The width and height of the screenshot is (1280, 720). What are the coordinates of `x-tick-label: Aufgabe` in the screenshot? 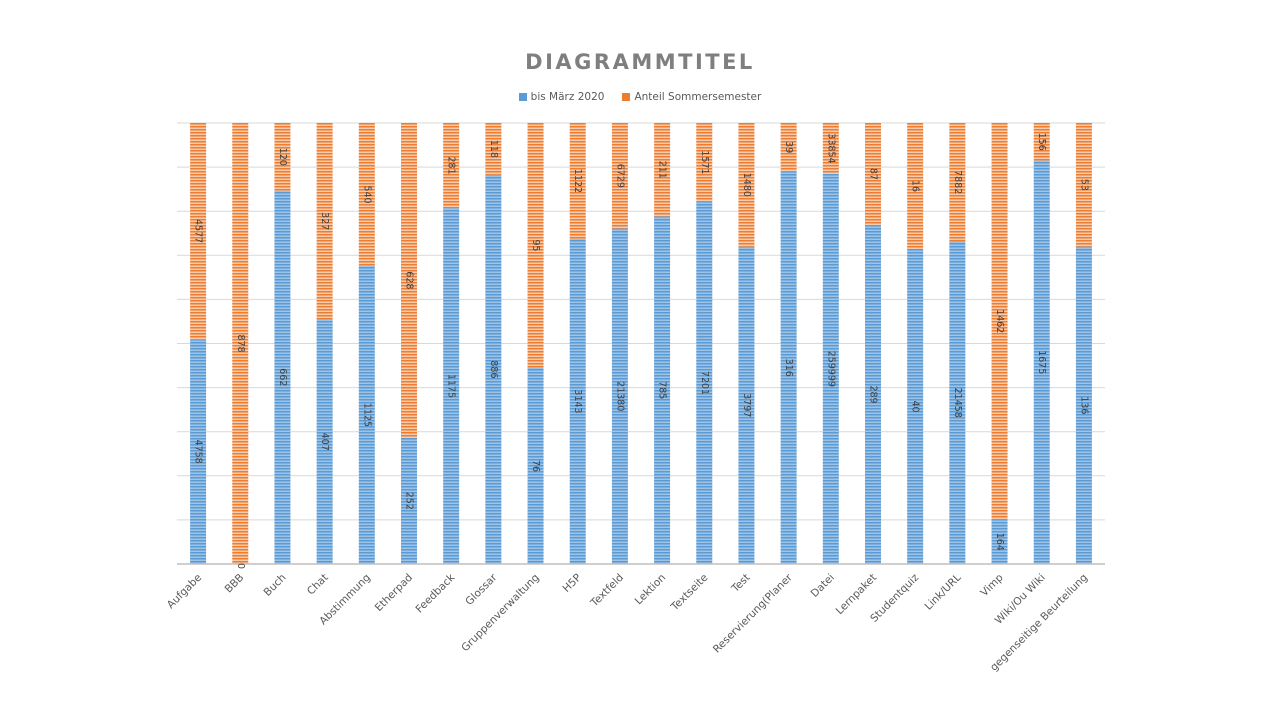 It's located at (184, 591).